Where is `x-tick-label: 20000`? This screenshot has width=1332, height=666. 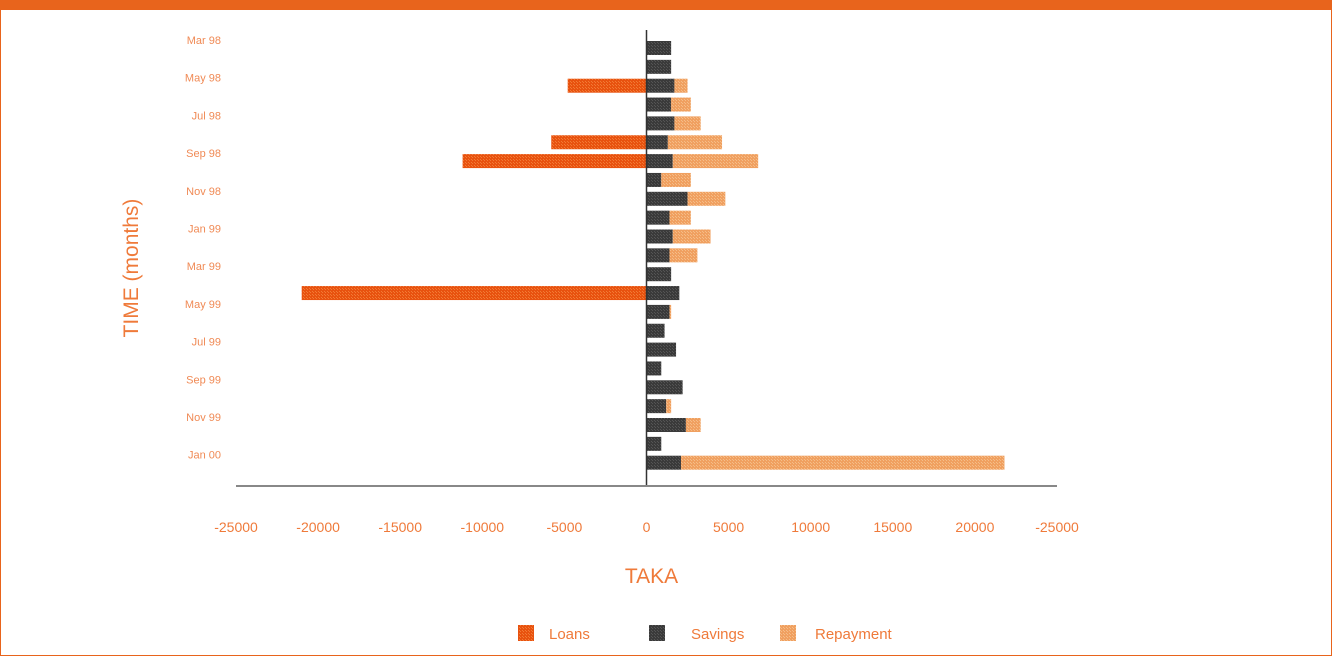
x-tick-label: 20000 is located at coordinates (974, 527).